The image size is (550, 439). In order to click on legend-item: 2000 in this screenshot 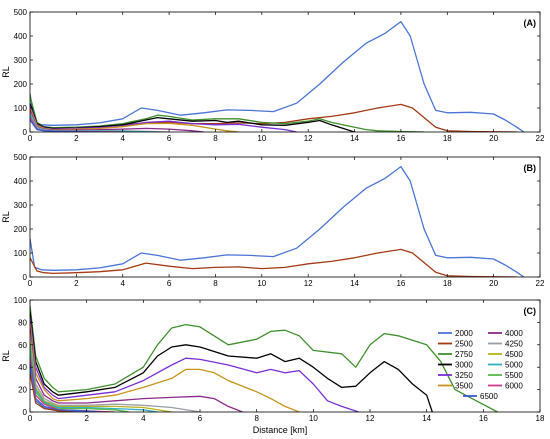, I will do `click(455, 333)`.